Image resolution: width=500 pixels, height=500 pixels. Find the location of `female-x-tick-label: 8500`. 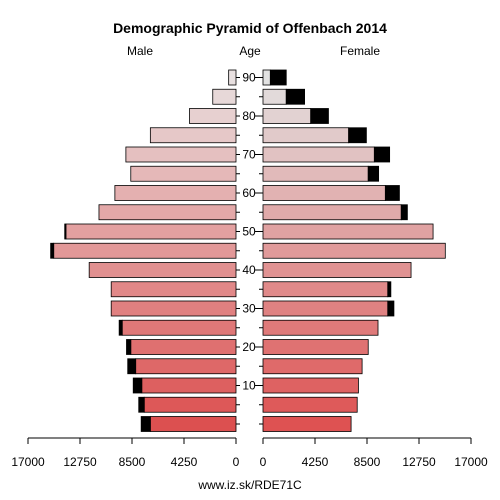

female-x-tick-label: 8500 is located at coordinates (367, 462).